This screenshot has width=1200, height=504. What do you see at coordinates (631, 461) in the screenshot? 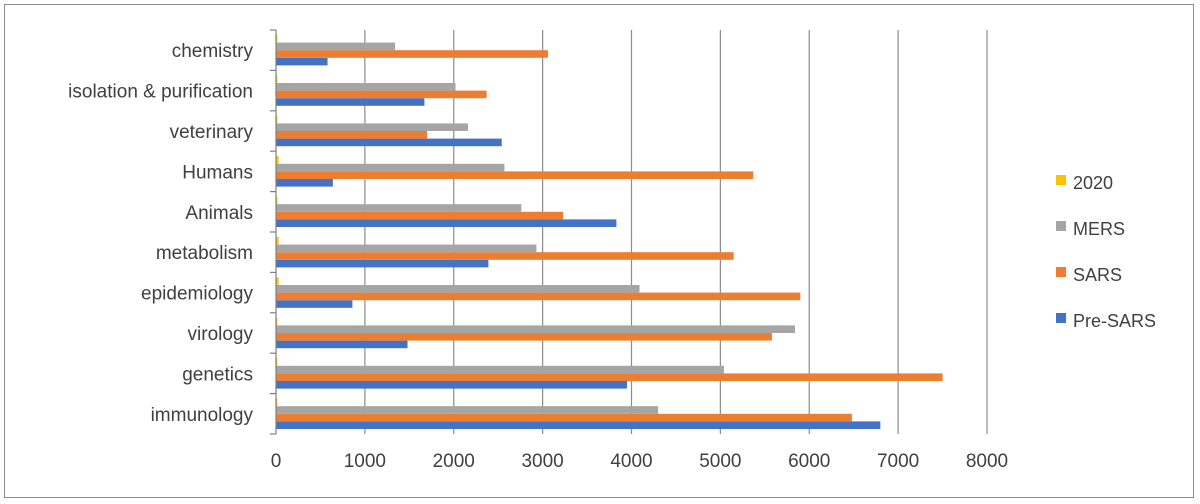
I see `x-tick-label: 4000` at bounding box center [631, 461].